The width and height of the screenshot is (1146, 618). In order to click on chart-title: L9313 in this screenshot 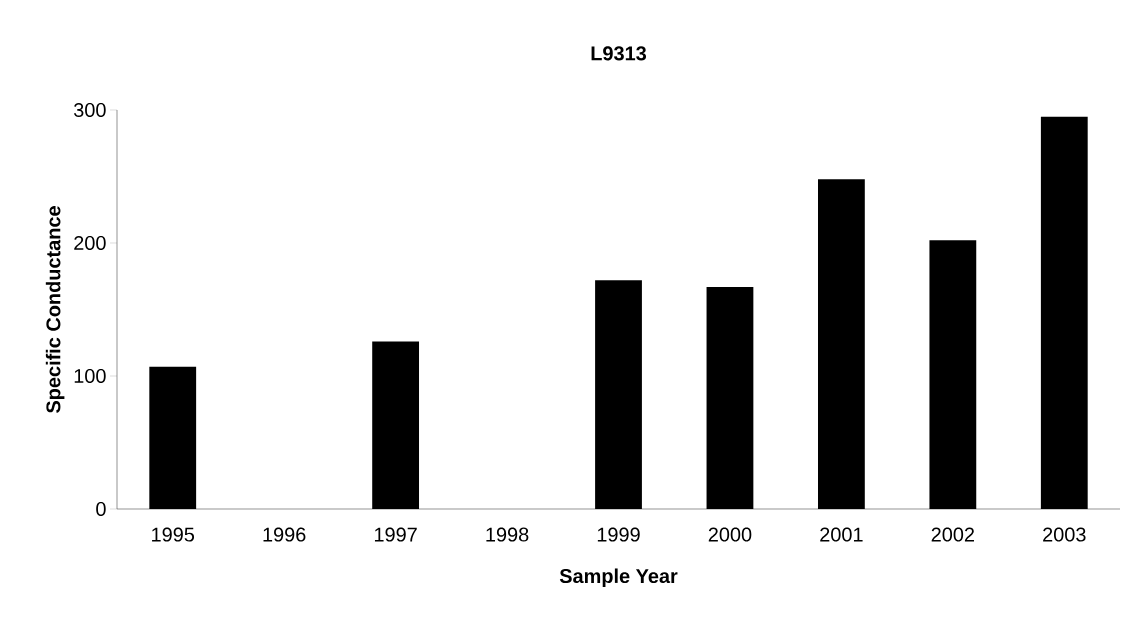, I will do `click(619, 53)`.